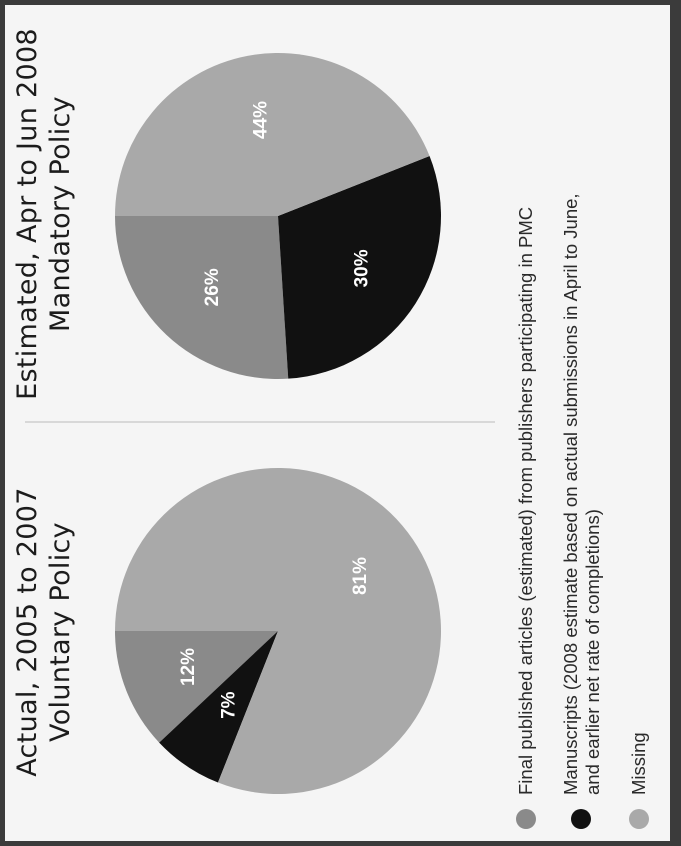 This screenshot has height=846, width=681. What do you see at coordinates (360, 576) in the screenshot?
I see `pie-slice-label: 81%` at bounding box center [360, 576].